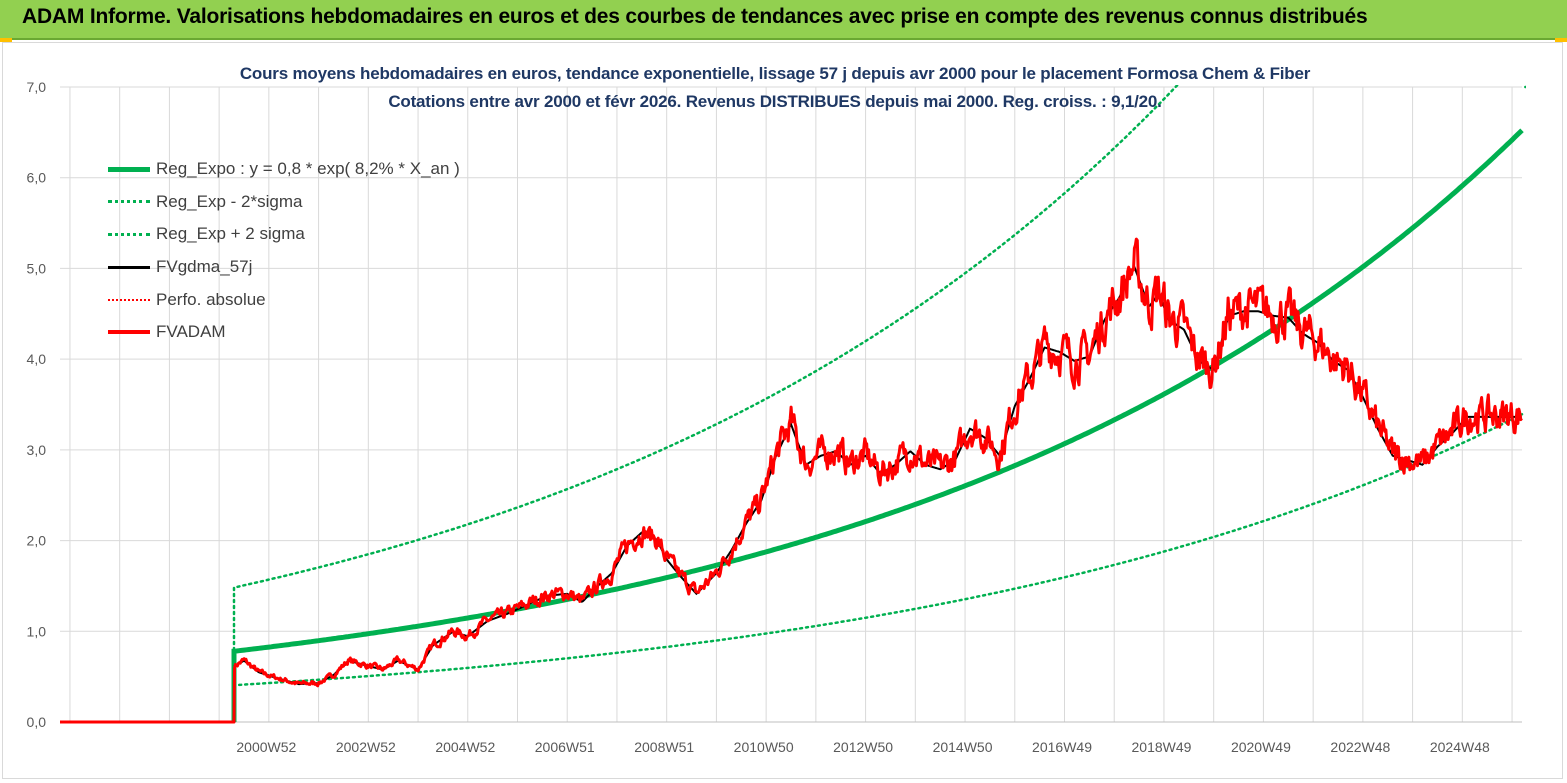 The width and height of the screenshot is (1567, 783). I want to click on legend-label: Reg_Expo : y = 0,8 * exp( 8,2% * X_an ), so click(308, 169).